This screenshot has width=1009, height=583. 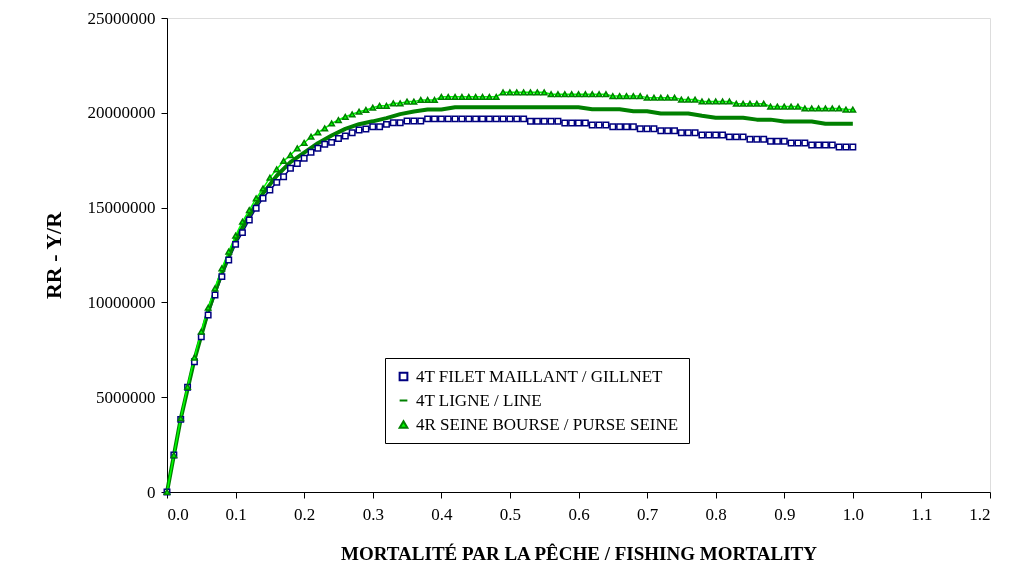 What do you see at coordinates (510, 514) in the screenshot?
I see `x-tick-label: 0.5` at bounding box center [510, 514].